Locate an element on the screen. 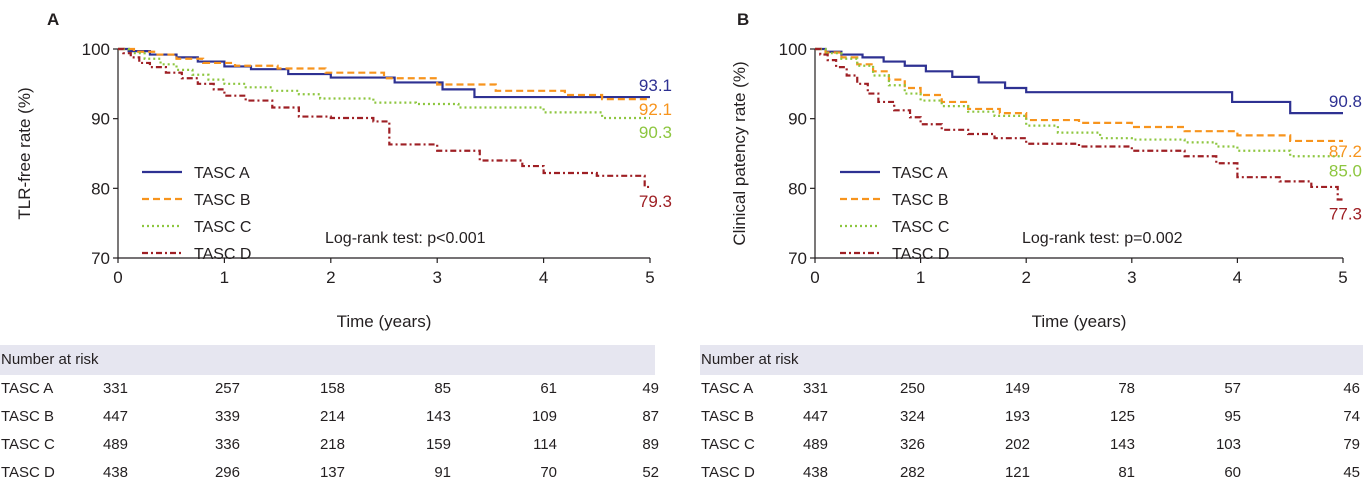 This screenshot has height=490, width=1363. risk-cell: 137 is located at coordinates (332, 472).